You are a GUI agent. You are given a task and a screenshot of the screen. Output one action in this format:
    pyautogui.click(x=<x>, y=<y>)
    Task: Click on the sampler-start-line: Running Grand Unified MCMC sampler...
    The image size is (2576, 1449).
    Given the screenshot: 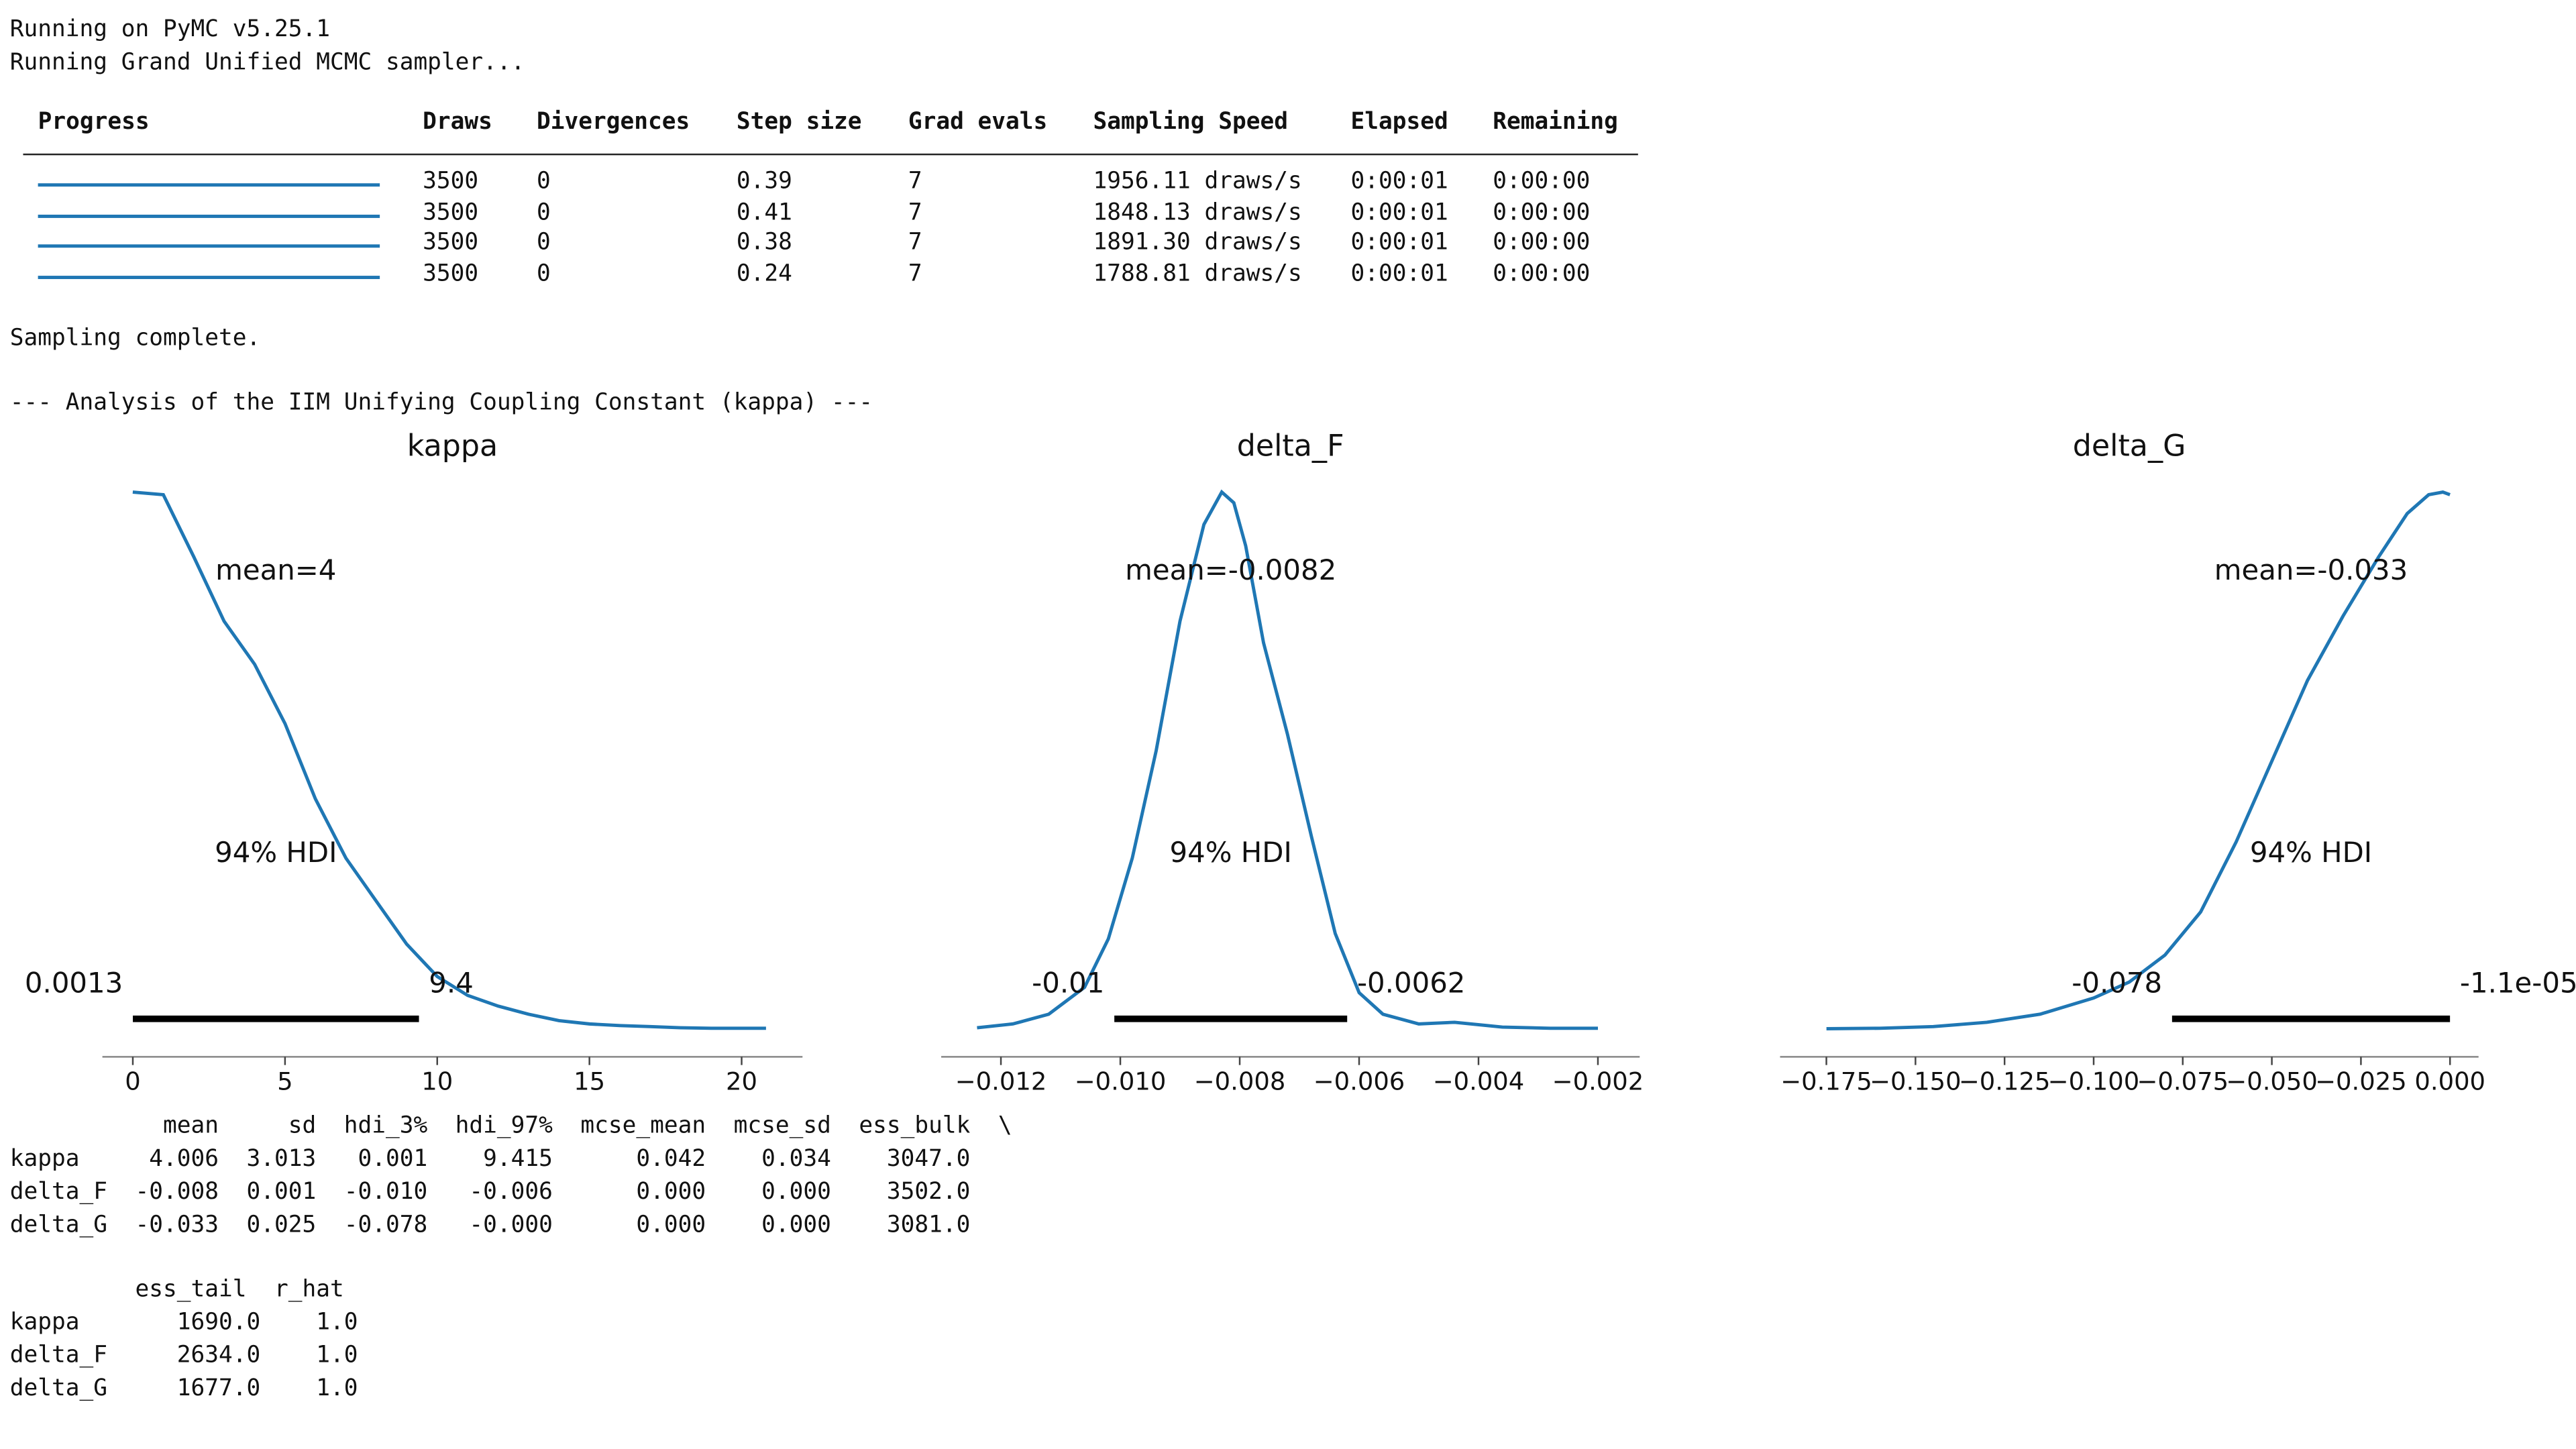 What is the action you would take?
    pyautogui.click(x=267, y=62)
    